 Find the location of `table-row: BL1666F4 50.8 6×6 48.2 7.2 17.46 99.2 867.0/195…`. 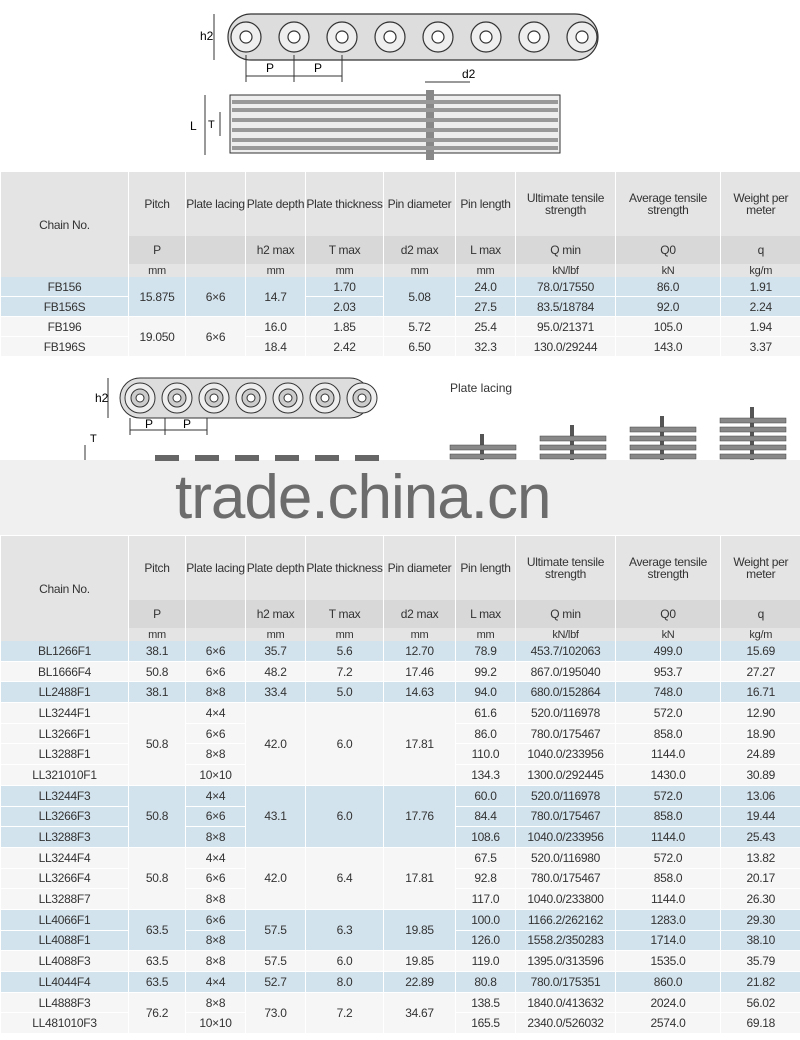

table-row: BL1666F4 50.8 6×6 48.2 7.2 17.46 99.2 867.0/195… is located at coordinates (400, 672).